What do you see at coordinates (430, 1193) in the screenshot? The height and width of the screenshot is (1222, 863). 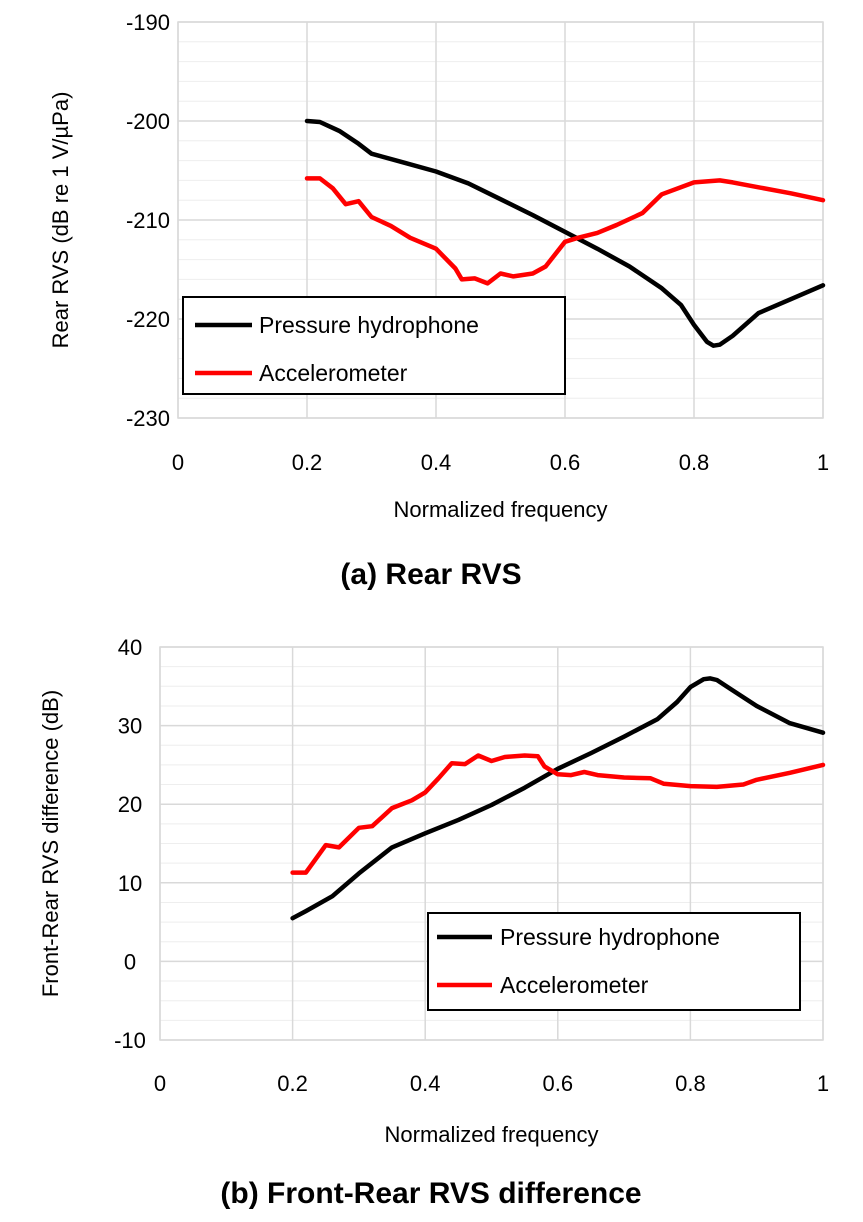 I see `chart-caption: (b) Front-Rear RVS difference` at bounding box center [430, 1193].